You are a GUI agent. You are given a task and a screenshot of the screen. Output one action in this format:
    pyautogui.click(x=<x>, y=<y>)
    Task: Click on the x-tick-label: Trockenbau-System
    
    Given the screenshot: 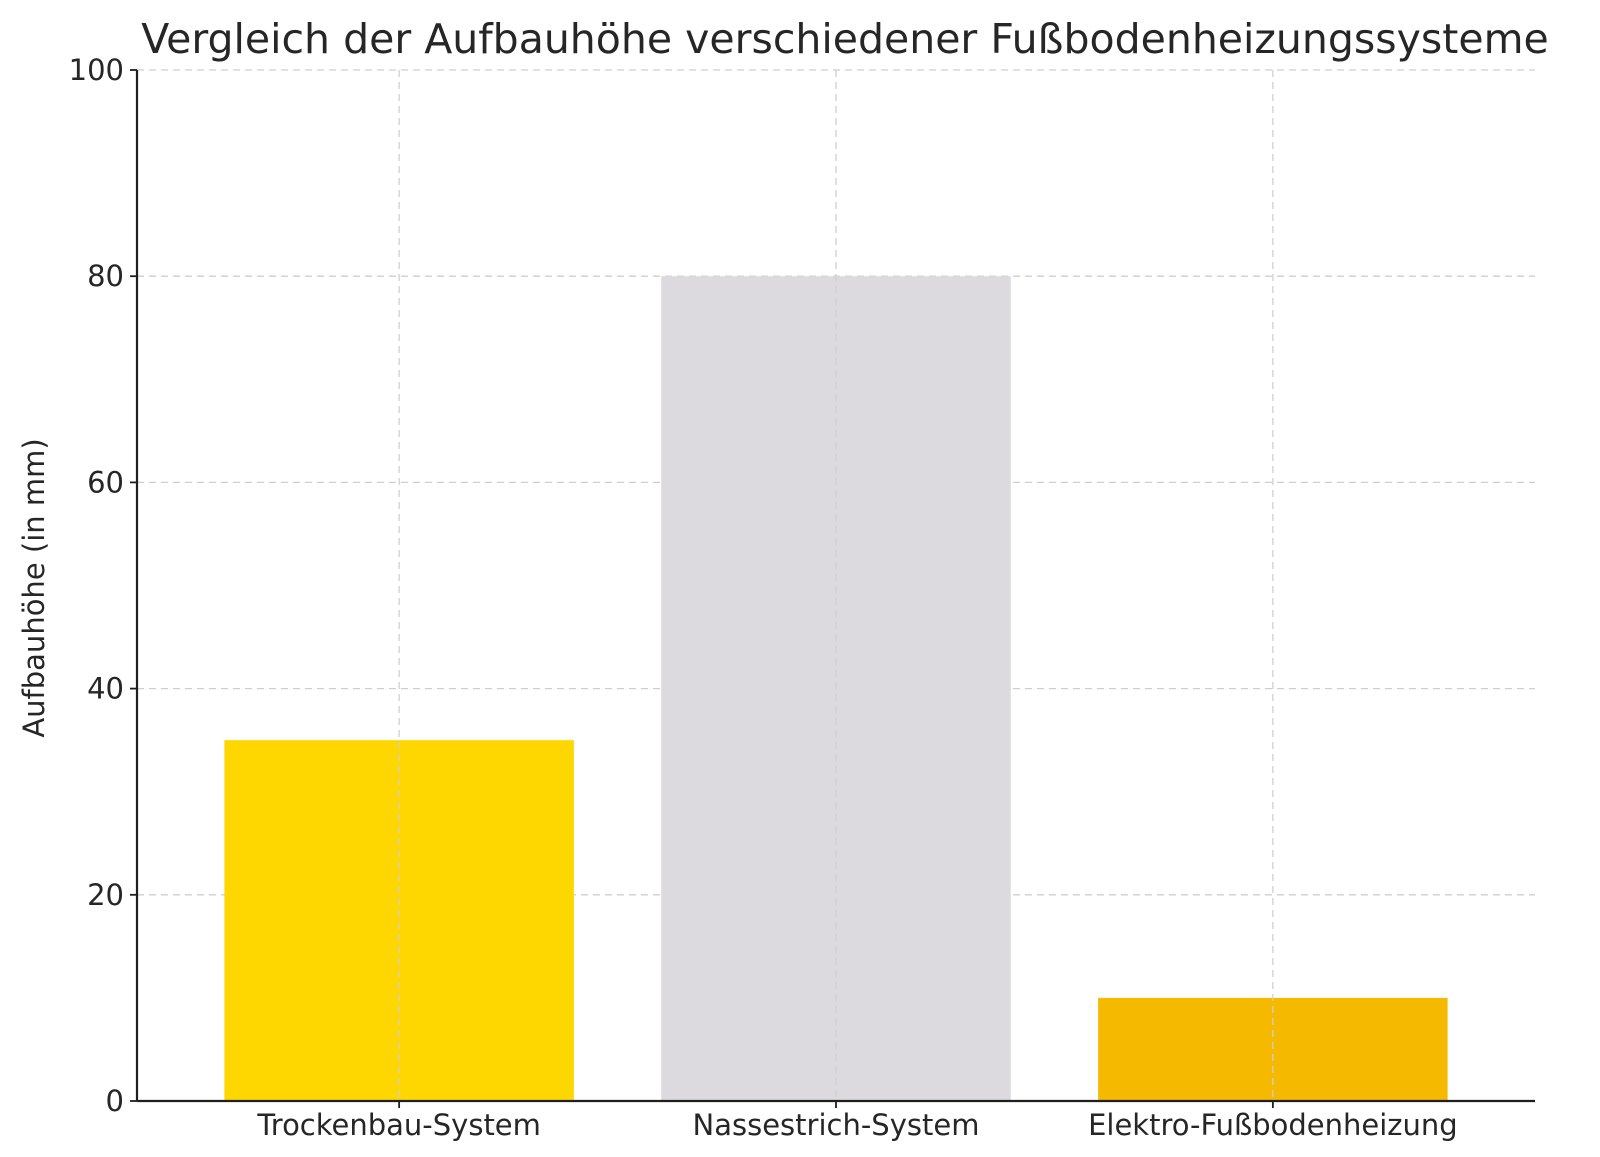 What is the action you would take?
    pyautogui.click(x=398, y=1125)
    